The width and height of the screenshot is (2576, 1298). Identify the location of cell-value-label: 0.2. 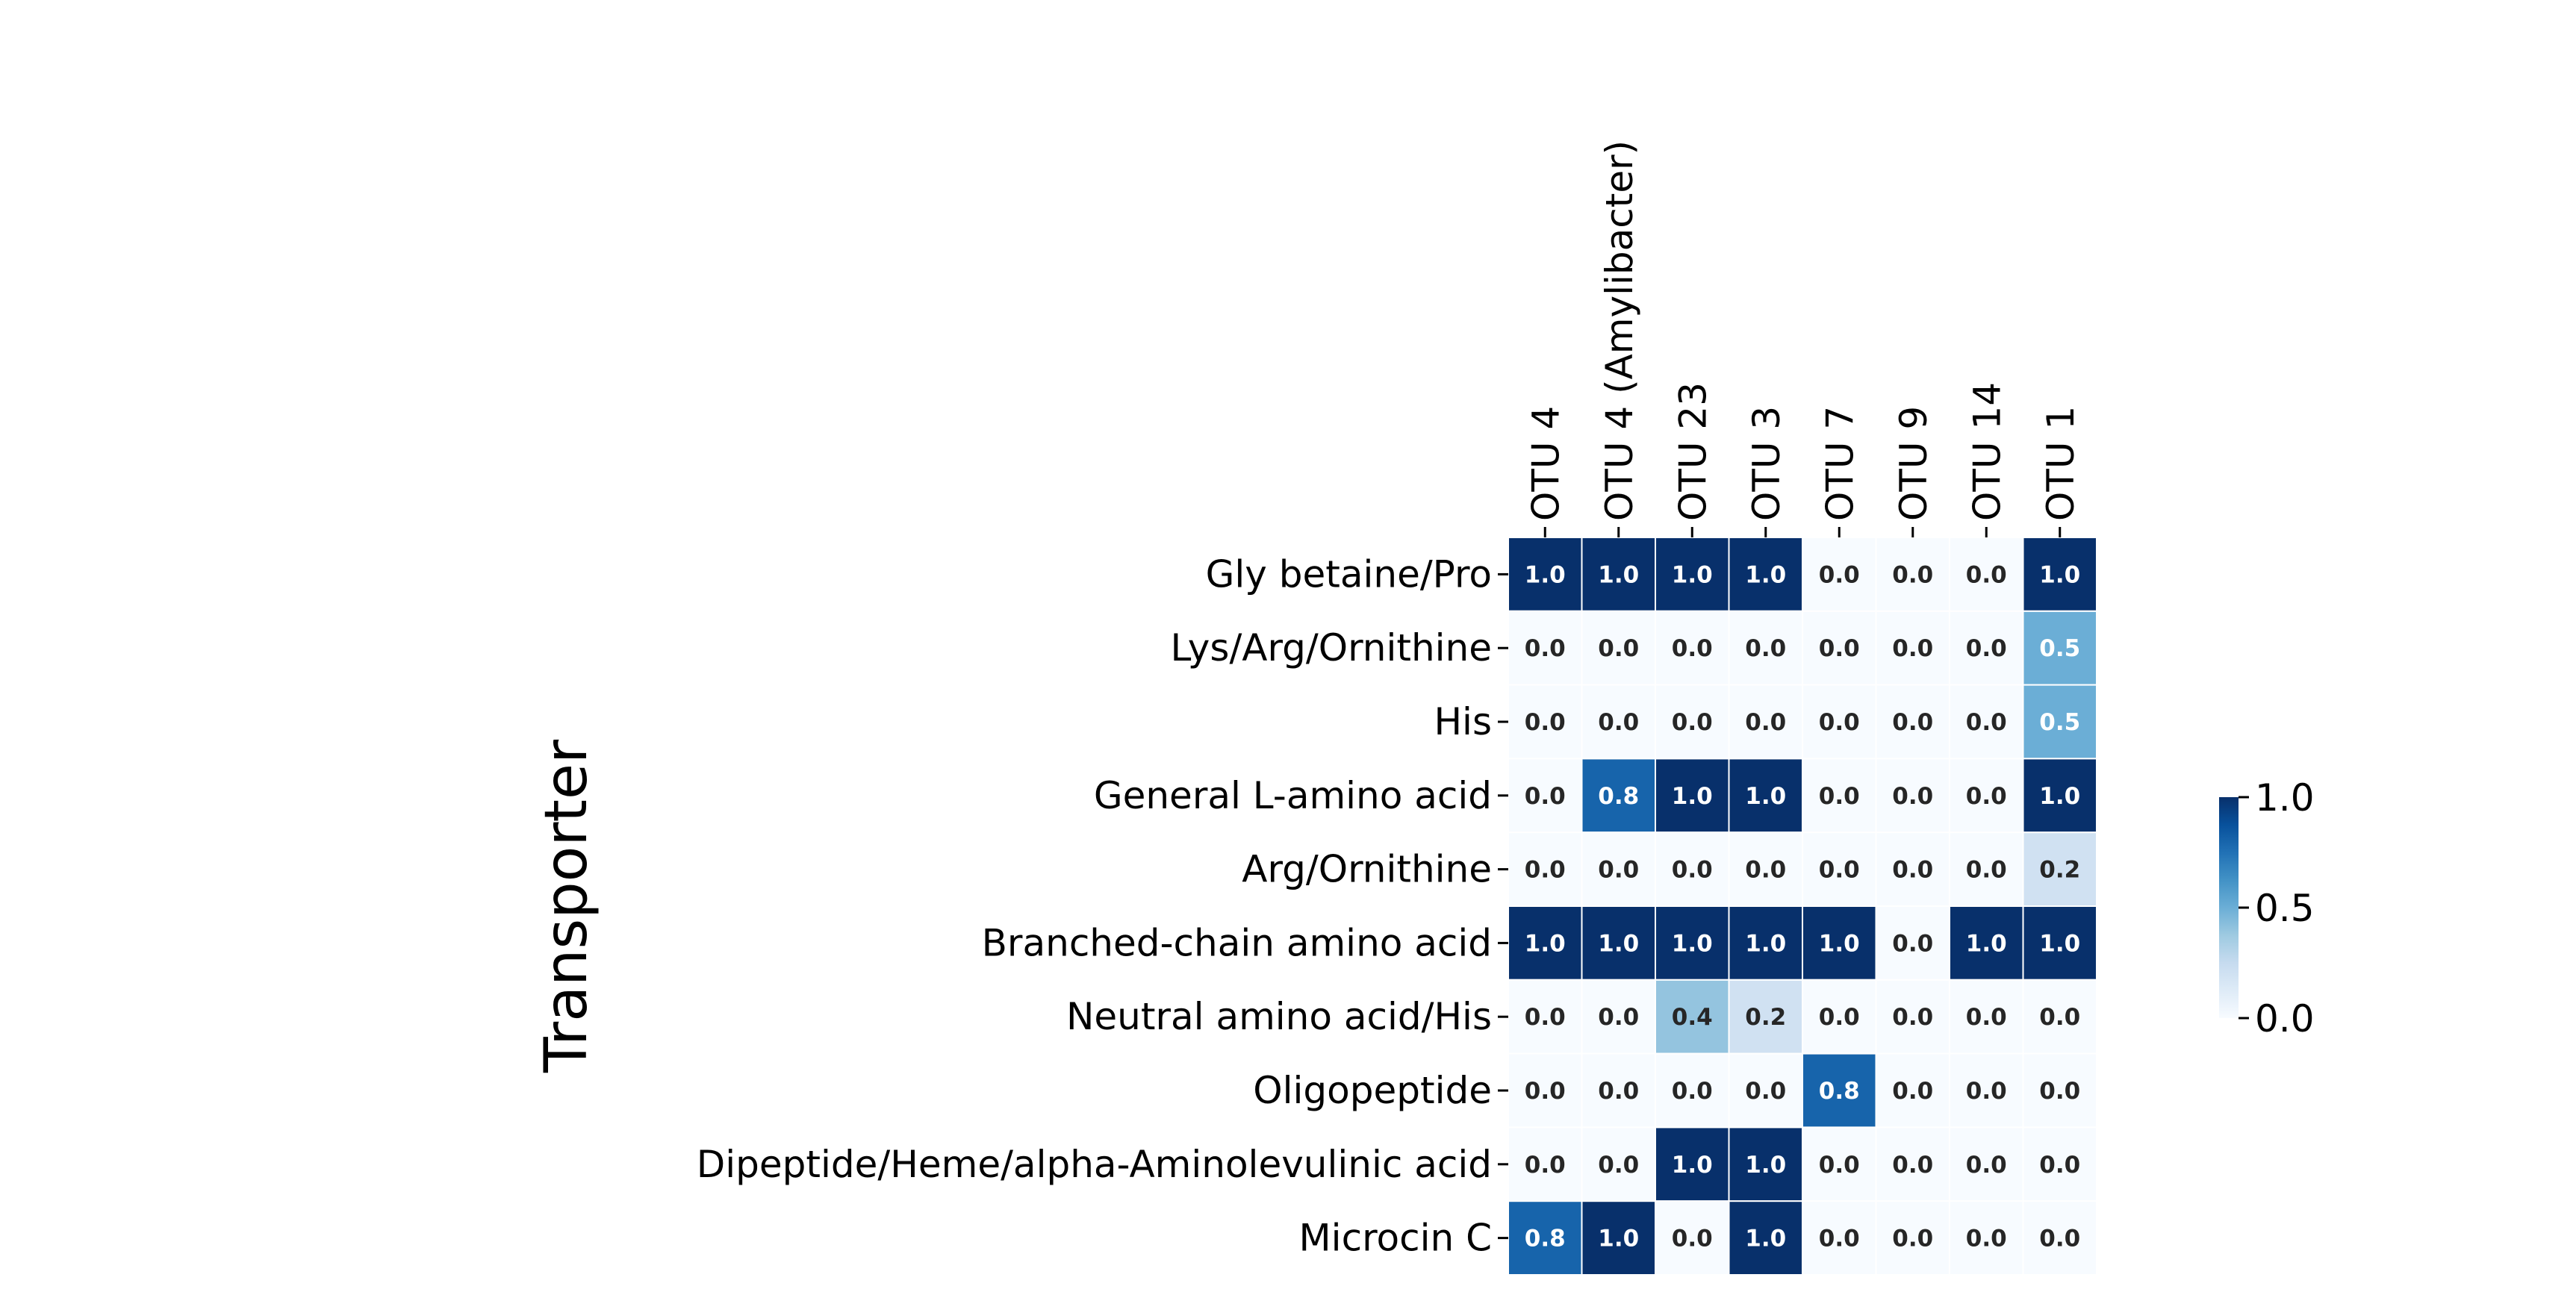
(2059, 870).